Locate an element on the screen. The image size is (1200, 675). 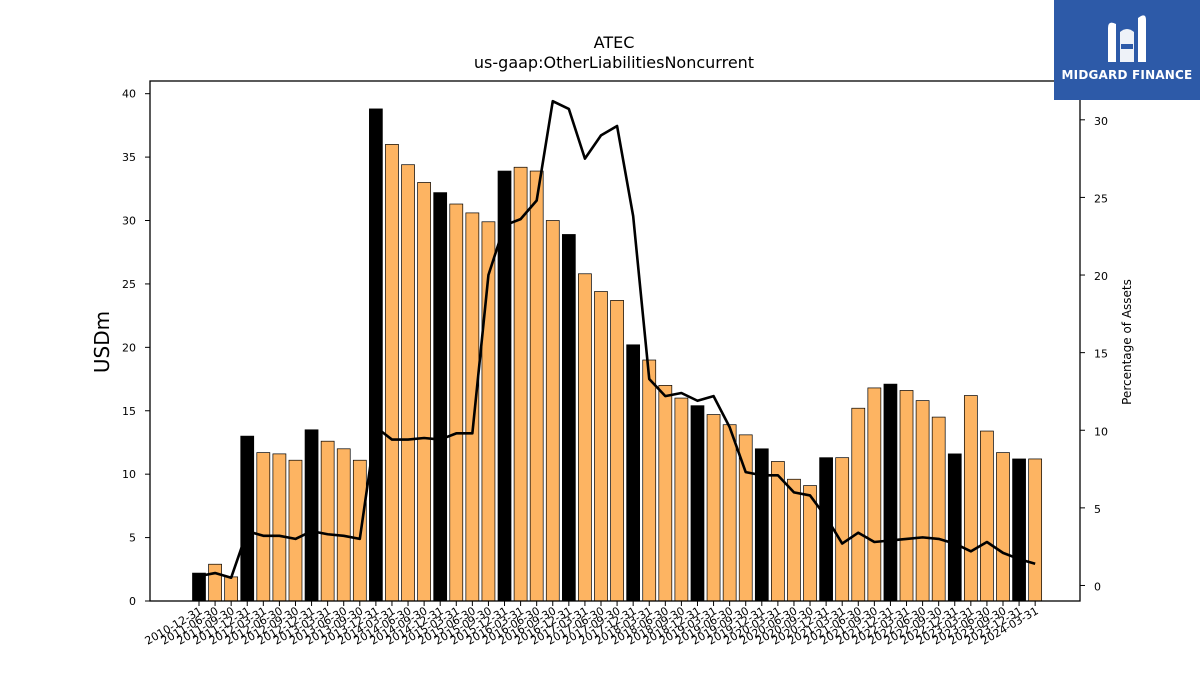
y-tick-label: 5 is located at coordinates (132, 538).